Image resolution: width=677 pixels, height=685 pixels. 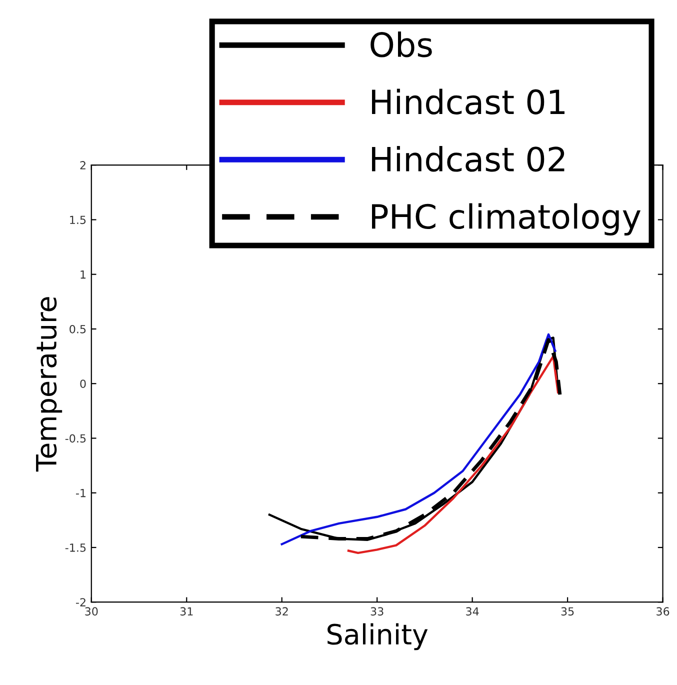 I want to click on x-tick-label: 30, so click(x=91, y=611).